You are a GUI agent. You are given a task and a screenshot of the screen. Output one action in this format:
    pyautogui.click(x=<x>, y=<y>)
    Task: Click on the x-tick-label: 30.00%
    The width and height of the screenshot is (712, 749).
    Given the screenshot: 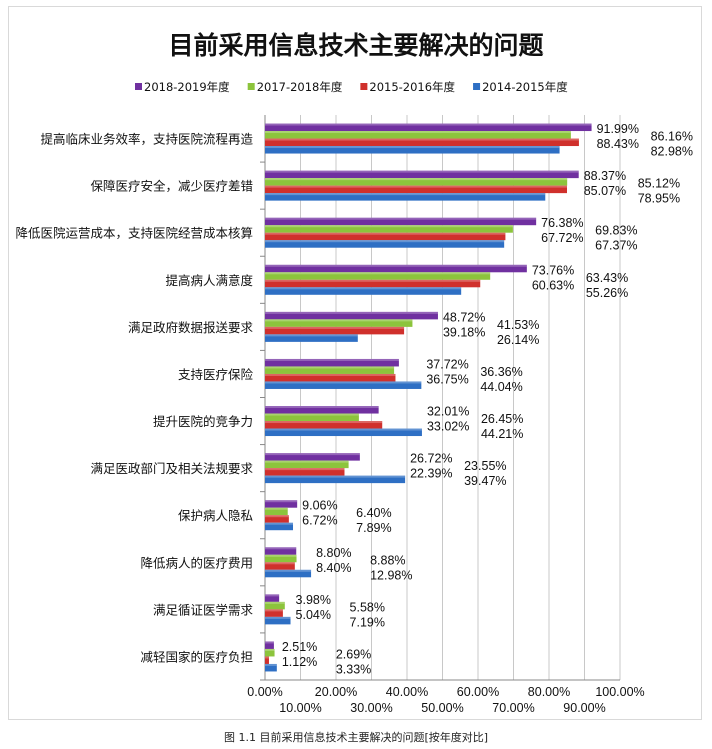 What is the action you would take?
    pyautogui.click(x=371, y=708)
    